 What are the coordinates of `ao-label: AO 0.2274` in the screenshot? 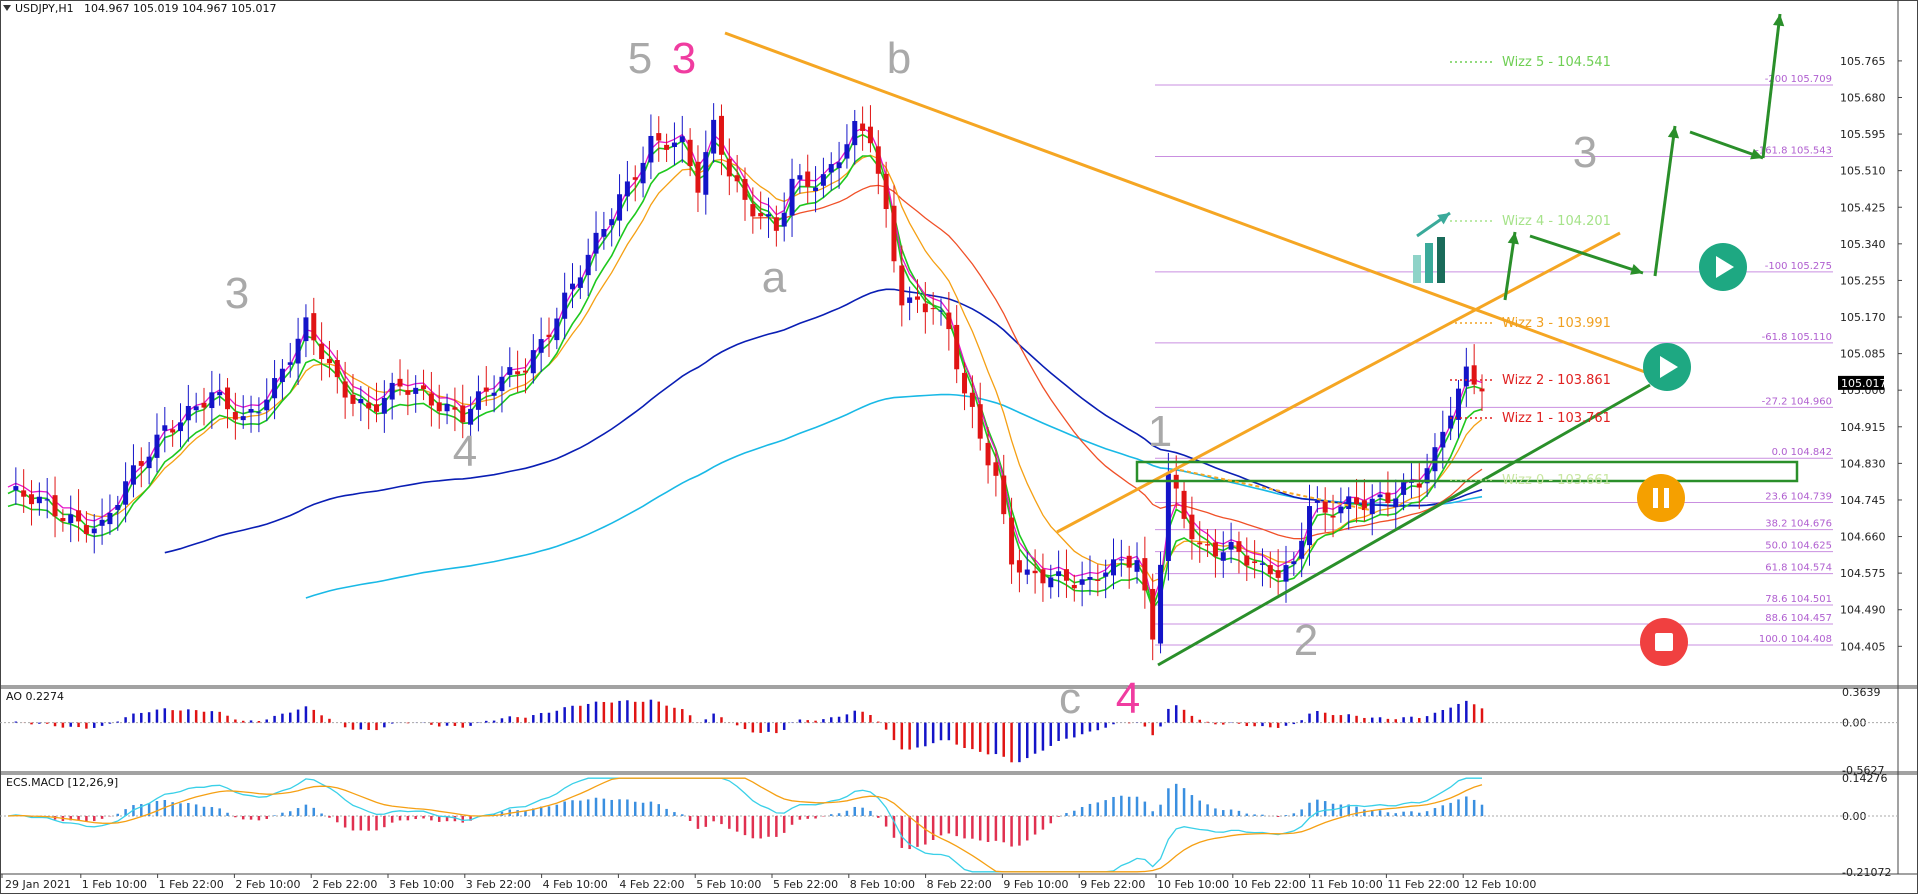 It's located at (35, 696).